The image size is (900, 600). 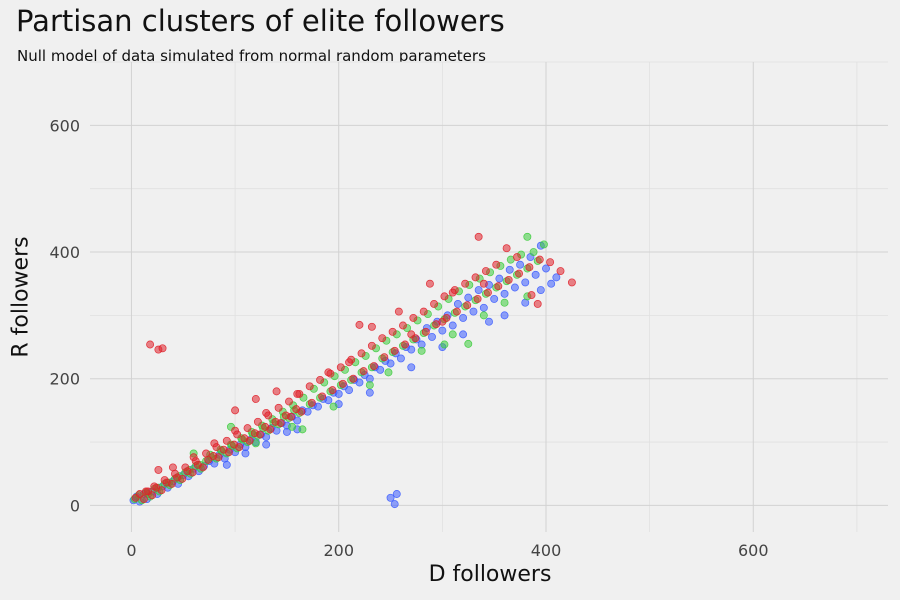 What do you see at coordinates (753, 550) in the screenshot?
I see `x-tick-label: 600` at bounding box center [753, 550].